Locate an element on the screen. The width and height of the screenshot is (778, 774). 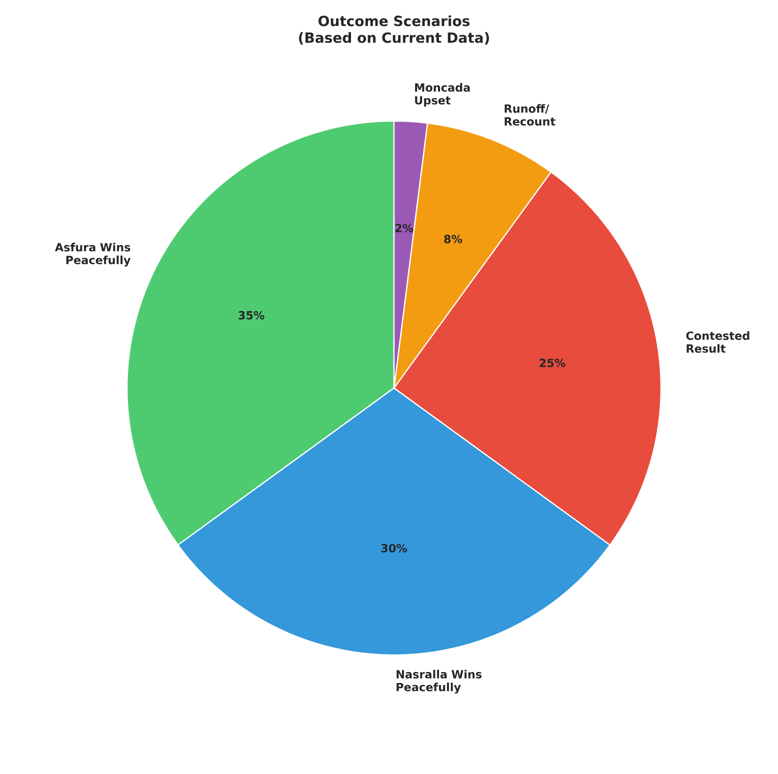
slice-label: Asfura Wins Peacefully is located at coordinates (92, 254).